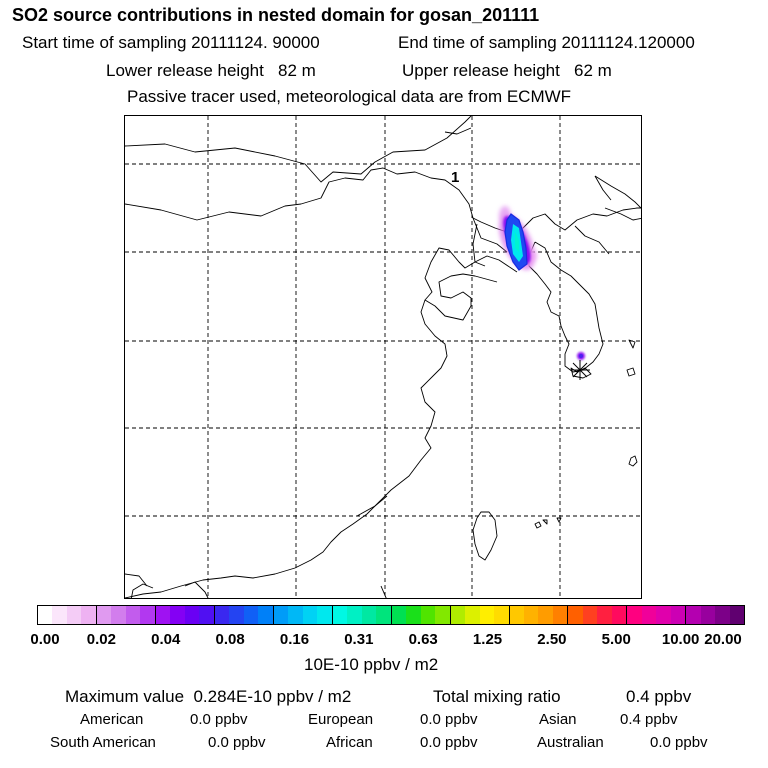 This screenshot has width=768, height=768. What do you see at coordinates (171, 42) in the screenshot?
I see `start-time-label: Start time of sampling 20111124. 90000` at bounding box center [171, 42].